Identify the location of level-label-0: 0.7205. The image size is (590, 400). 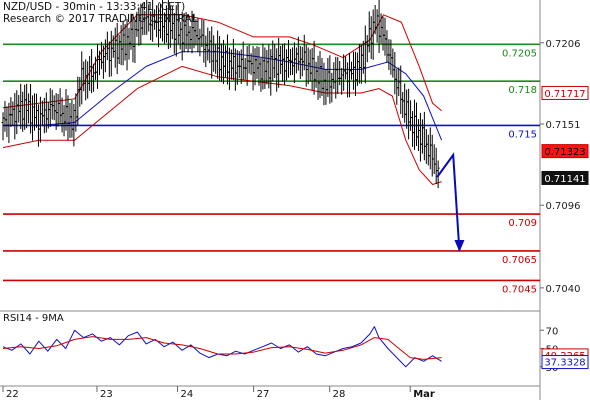
(519, 53).